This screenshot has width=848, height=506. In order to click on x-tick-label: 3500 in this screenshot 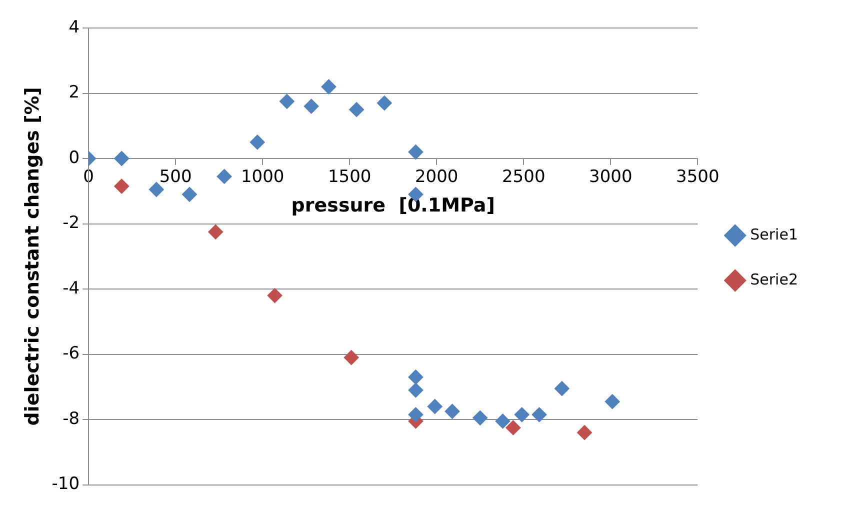, I will do `click(698, 177)`.